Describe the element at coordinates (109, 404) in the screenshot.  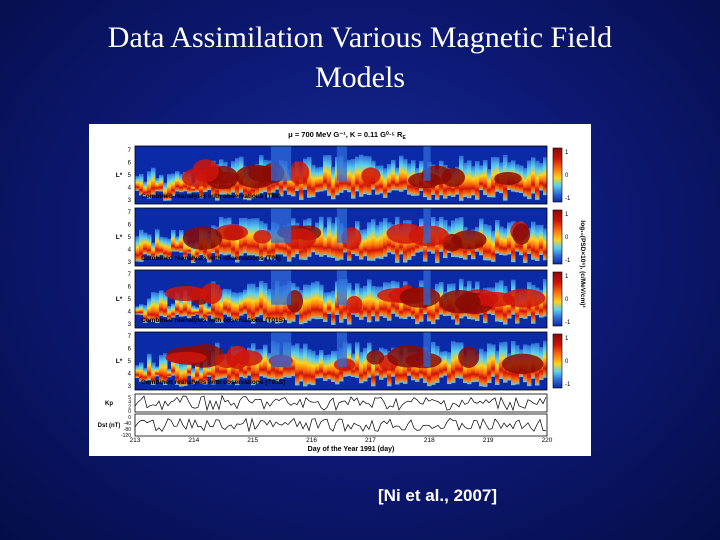
I see `y-axis-label: Kp` at that location.